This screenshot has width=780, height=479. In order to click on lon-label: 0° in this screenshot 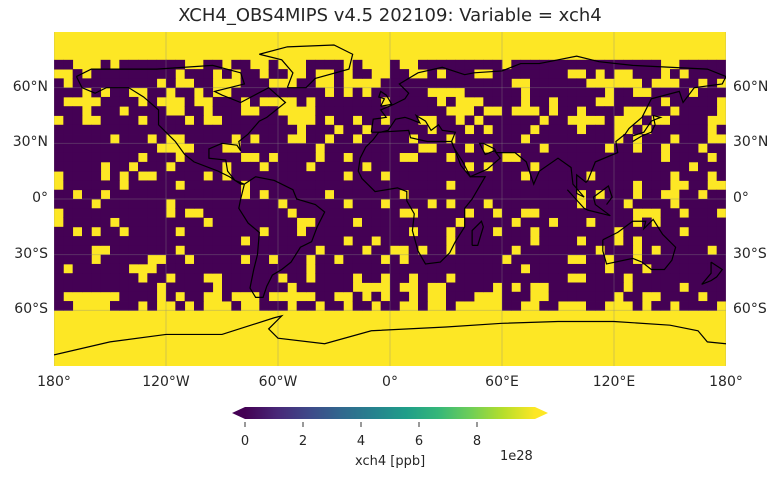, I will do `click(390, 382)`.